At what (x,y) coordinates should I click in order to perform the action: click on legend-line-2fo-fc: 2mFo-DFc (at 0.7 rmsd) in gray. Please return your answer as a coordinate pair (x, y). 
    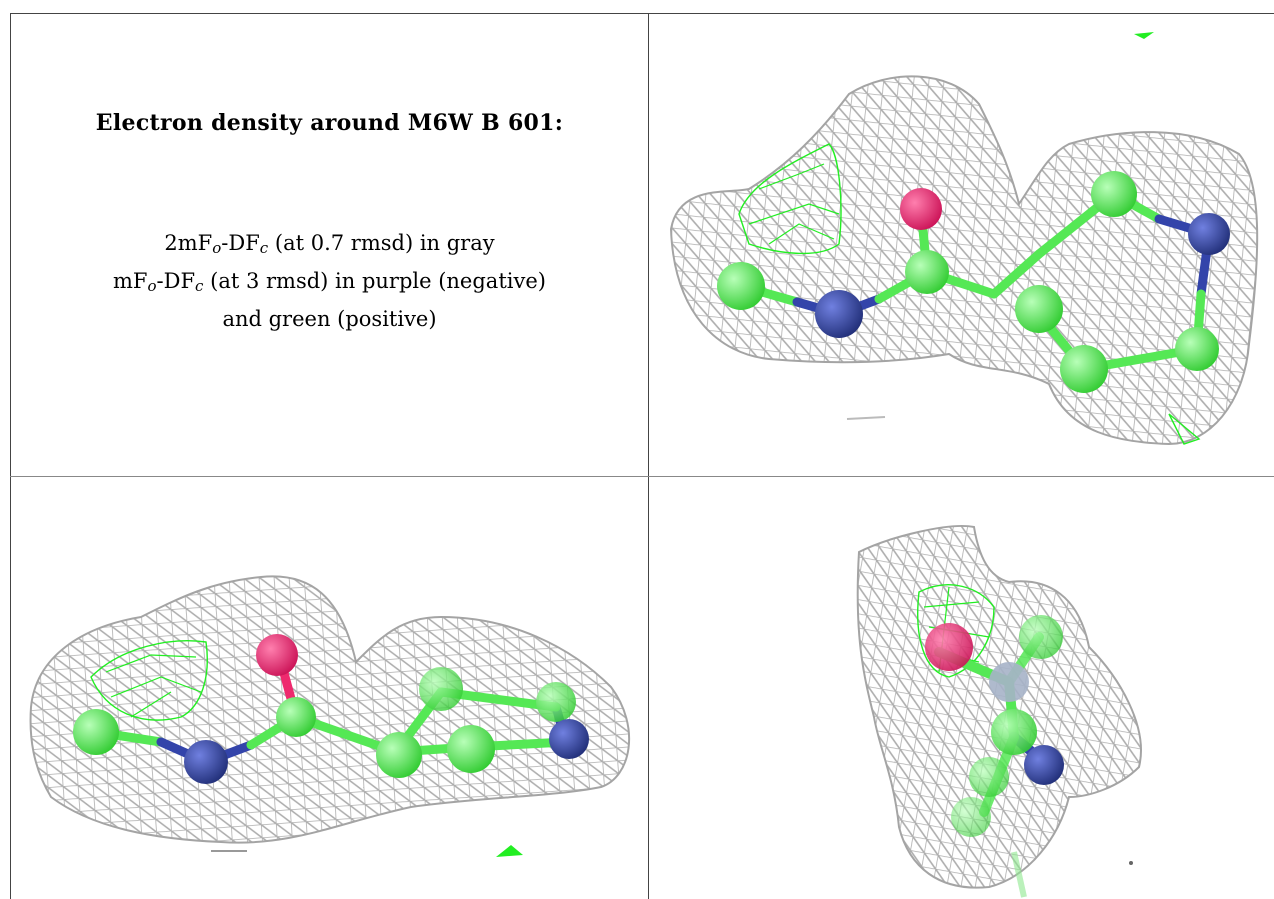
    Looking at the image, I should click on (329, 244).